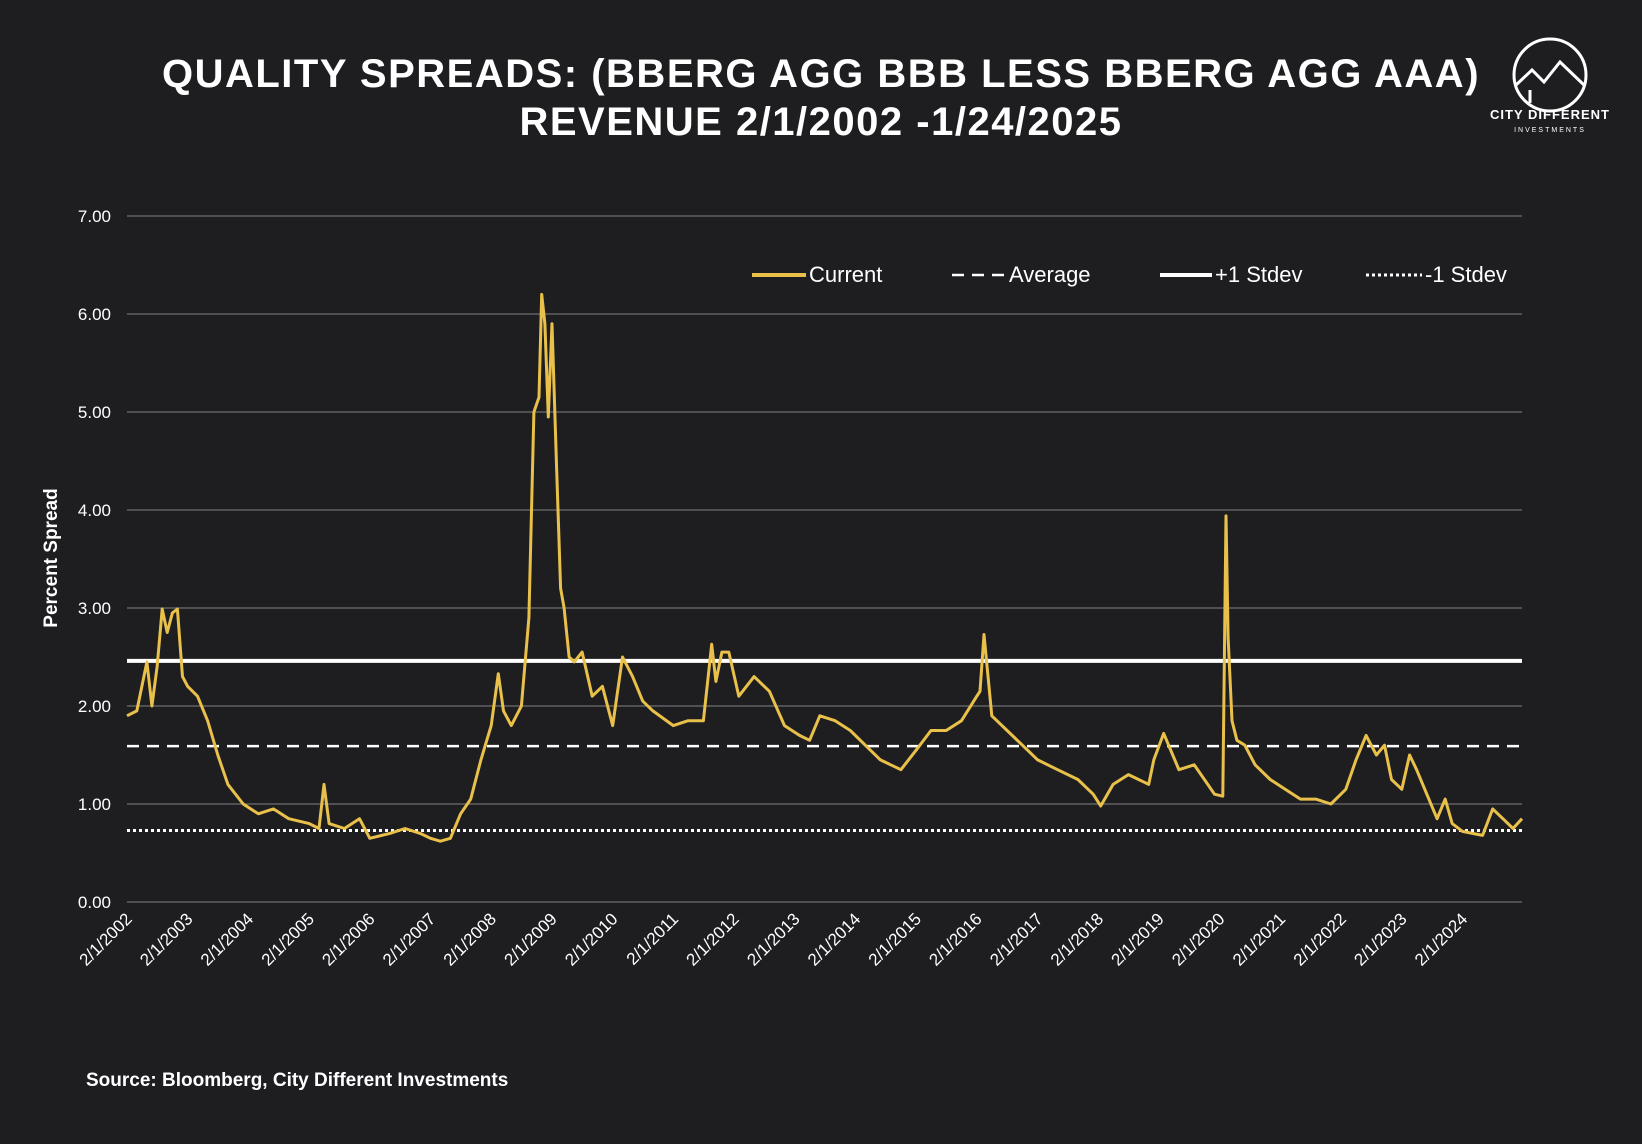 This screenshot has width=1642, height=1144. What do you see at coordinates (227, 939) in the screenshot?
I see `x-tick-label: 2/1/2004` at bounding box center [227, 939].